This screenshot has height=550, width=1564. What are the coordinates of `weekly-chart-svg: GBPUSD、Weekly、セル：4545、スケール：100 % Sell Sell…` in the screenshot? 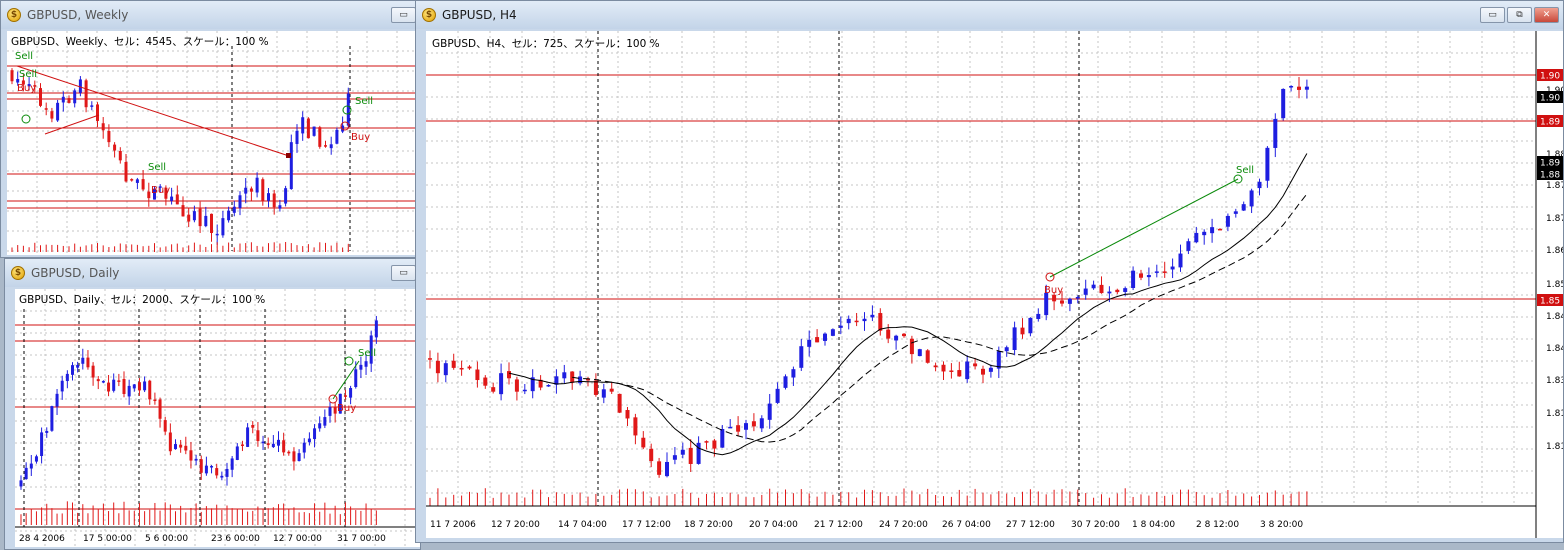 It's located at (211, 143).